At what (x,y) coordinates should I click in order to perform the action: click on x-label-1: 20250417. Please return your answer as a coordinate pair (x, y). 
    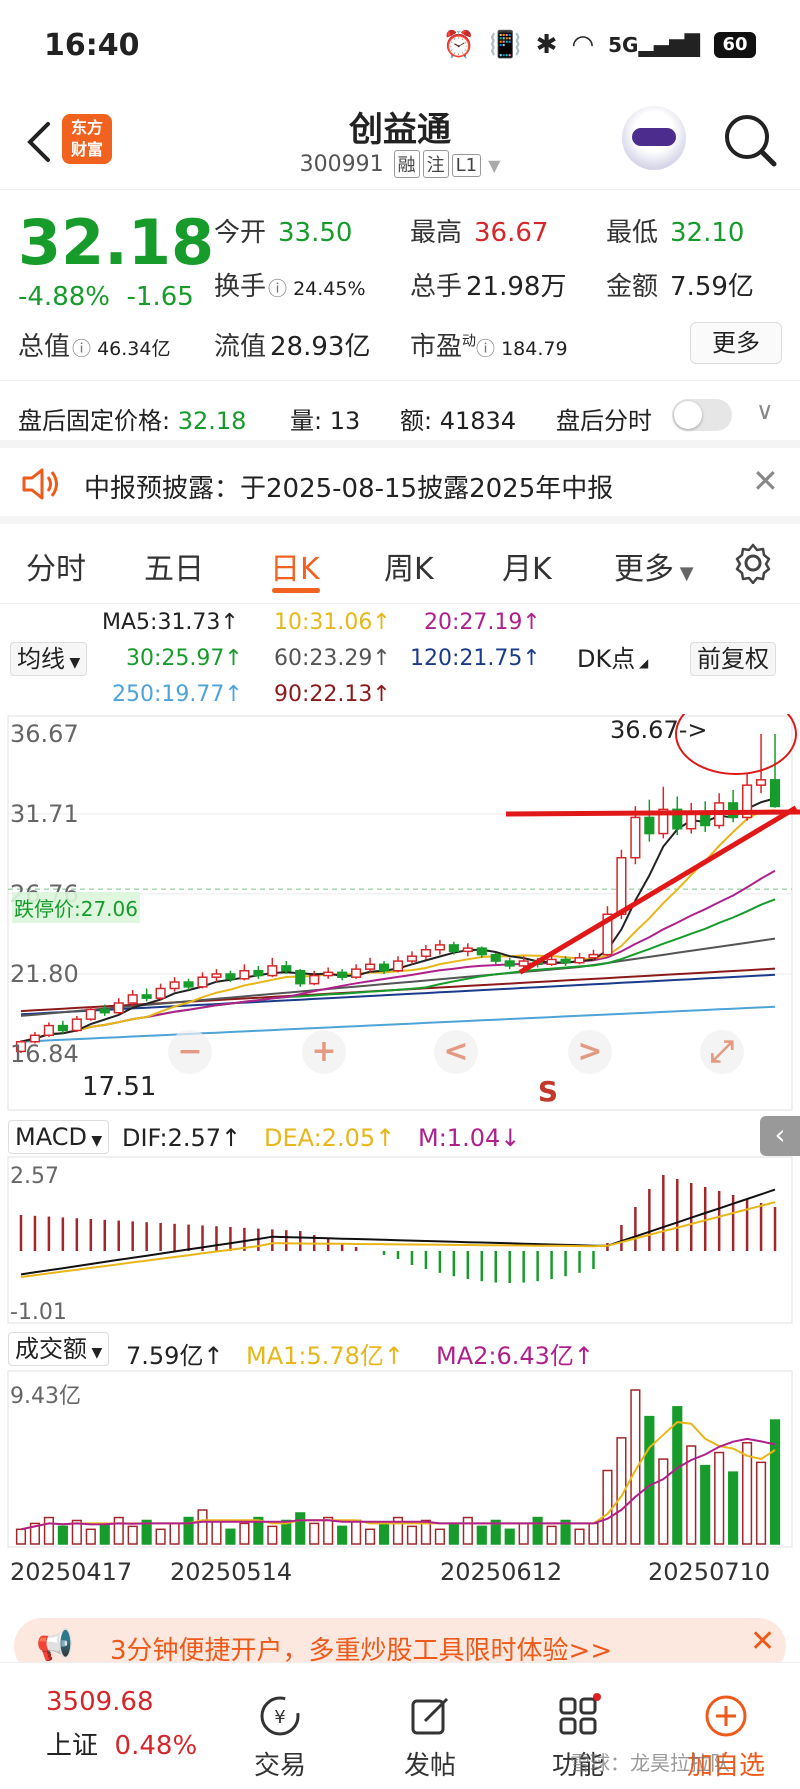
    Looking at the image, I should click on (71, 1572).